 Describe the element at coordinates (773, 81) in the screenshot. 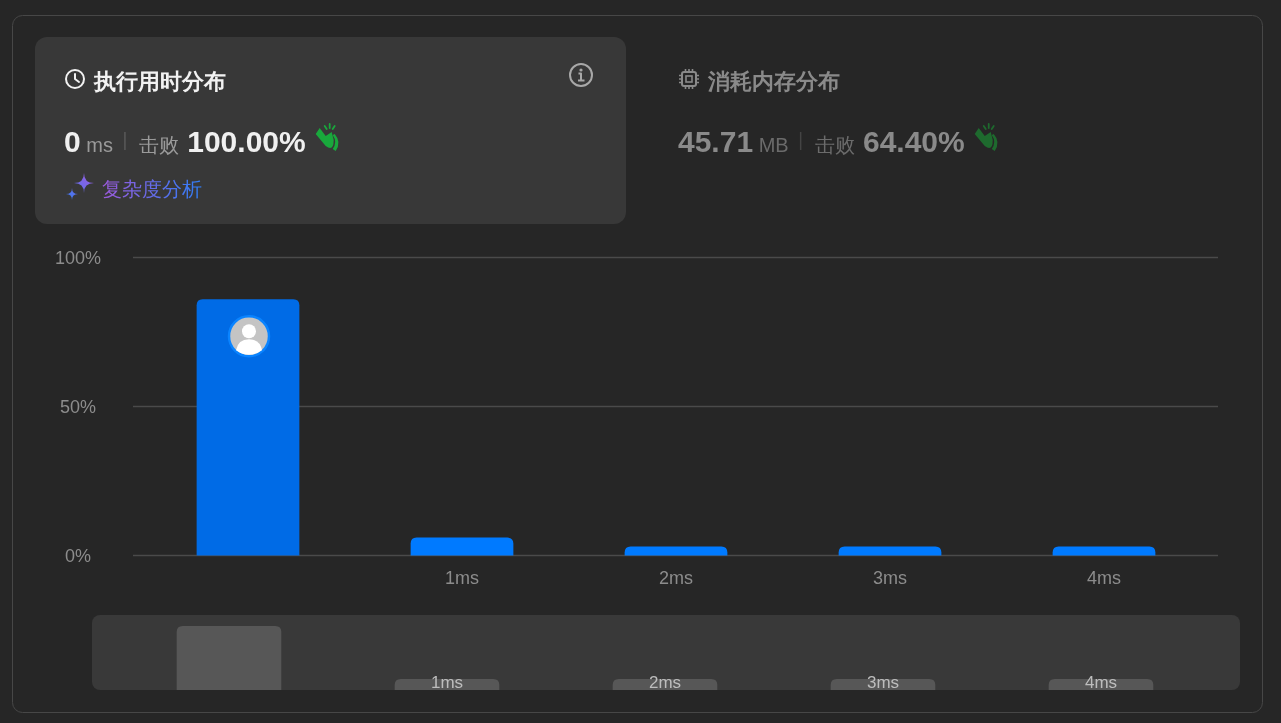

I see `text: 消耗内存分布` at that location.